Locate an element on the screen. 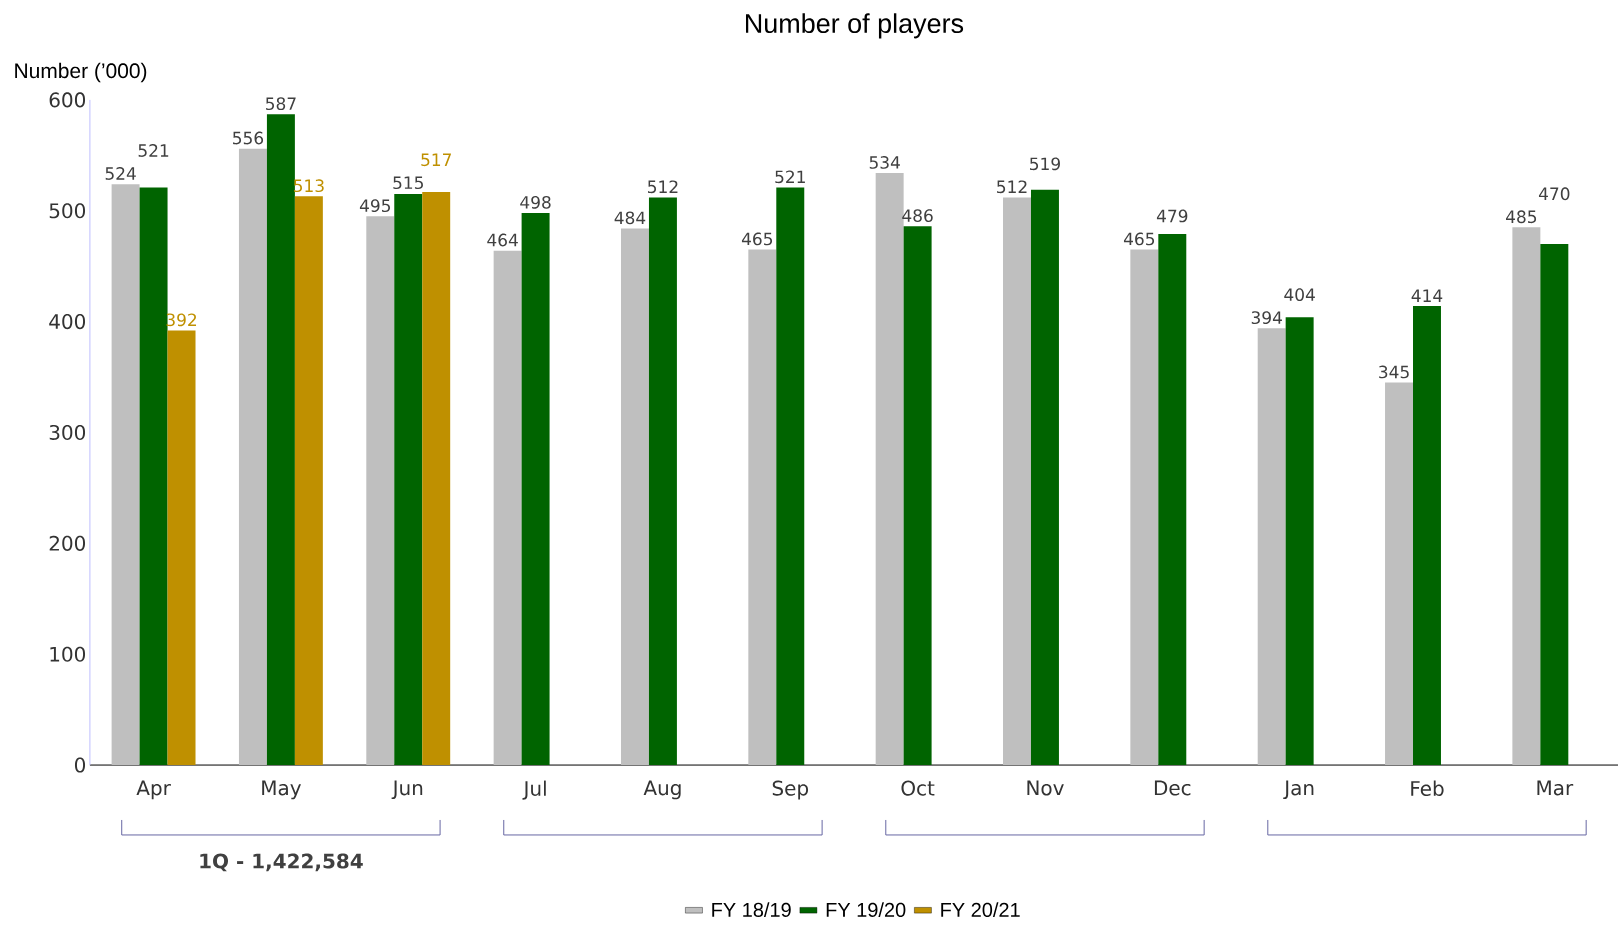 The height and width of the screenshot is (940, 1618). y-tick-label: 100 is located at coordinates (68, 654).